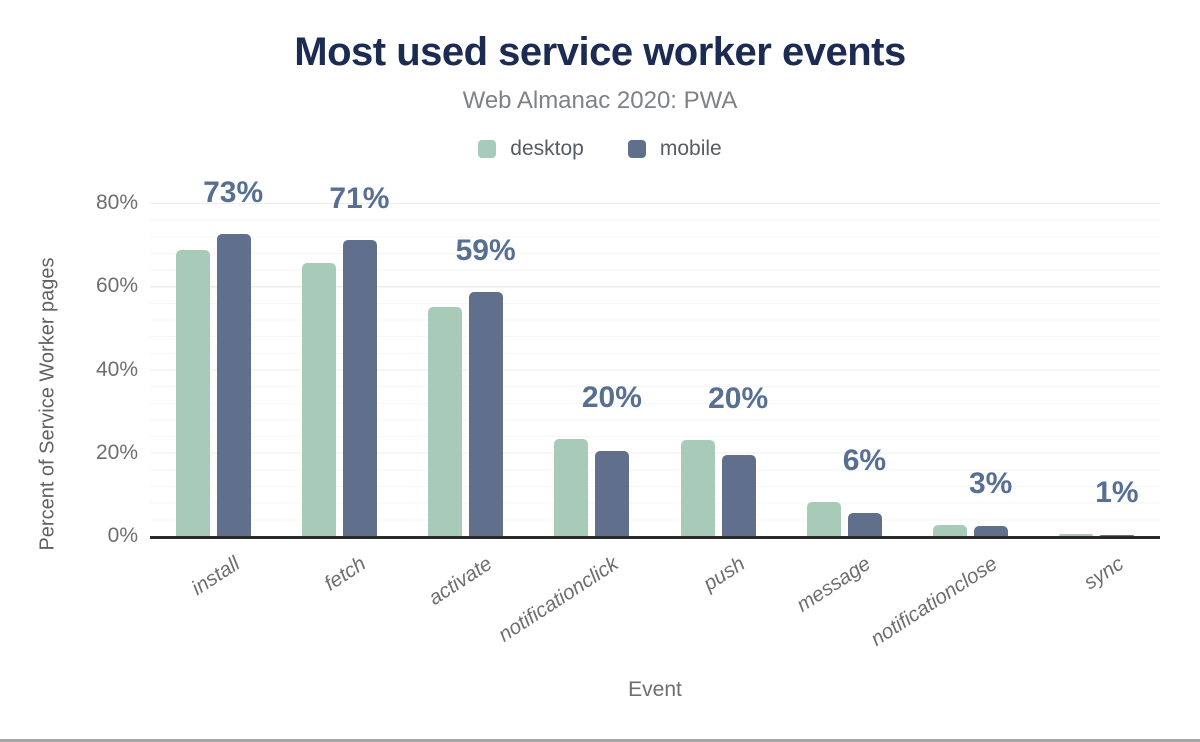  Describe the element at coordinates (823, 519) in the screenshot. I see `desktop-bar-message` at that location.